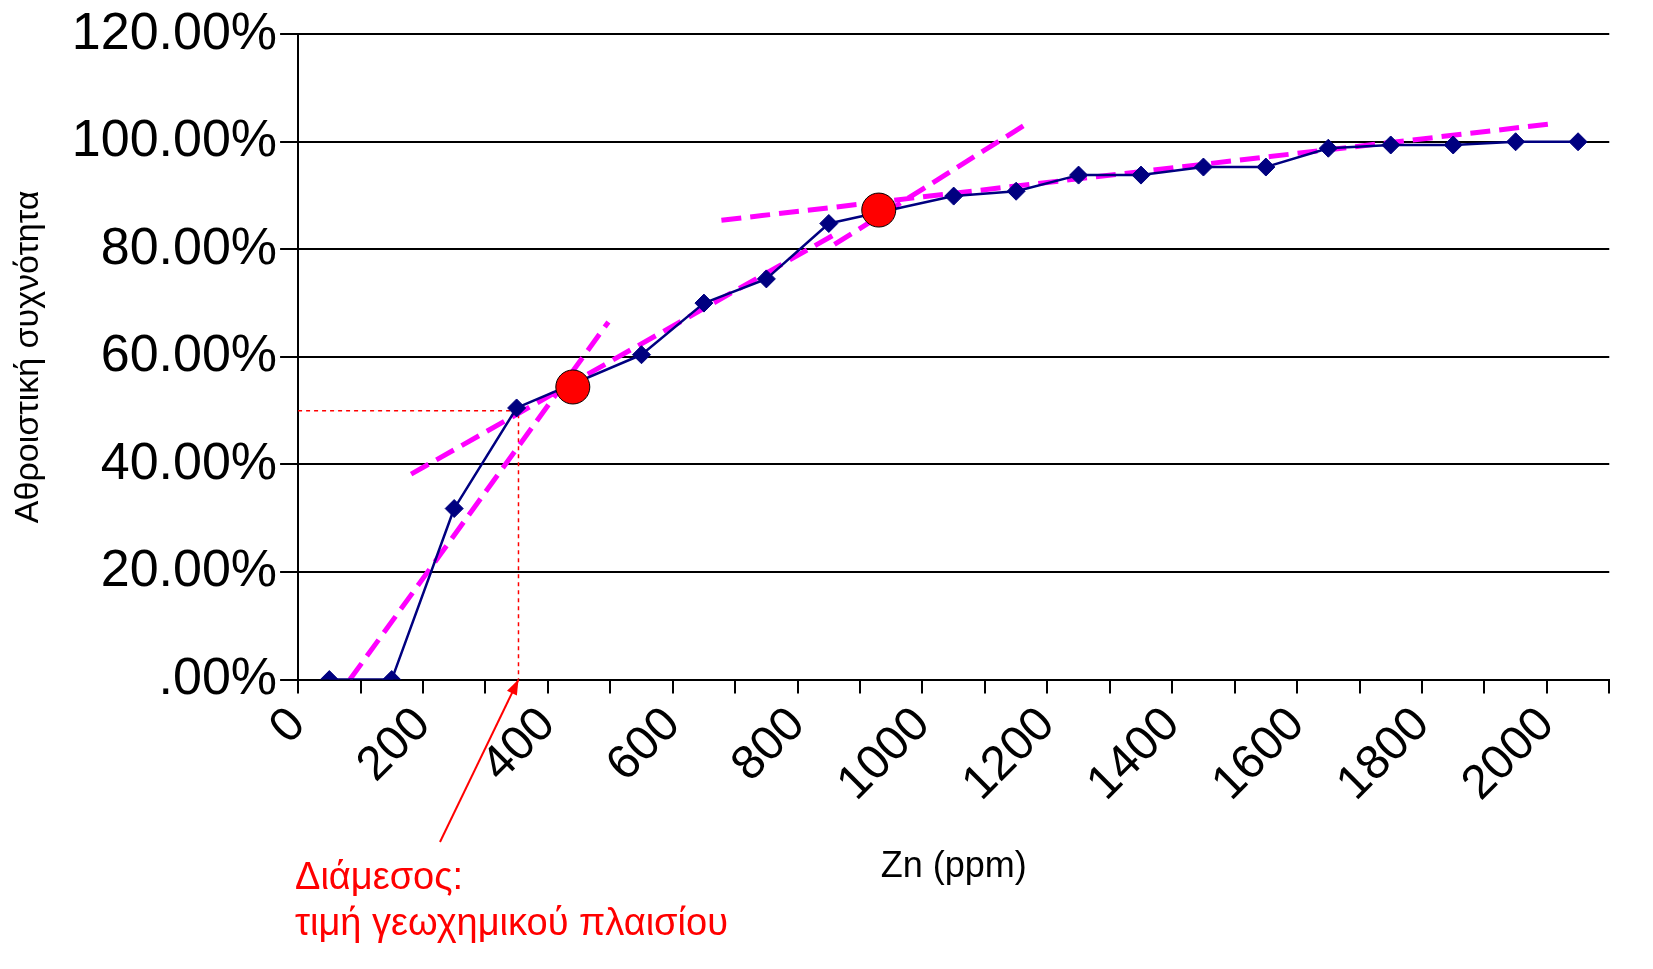 The width and height of the screenshot is (1653, 969). I want to click on y-tick-label: 60.00%, so click(189, 353).